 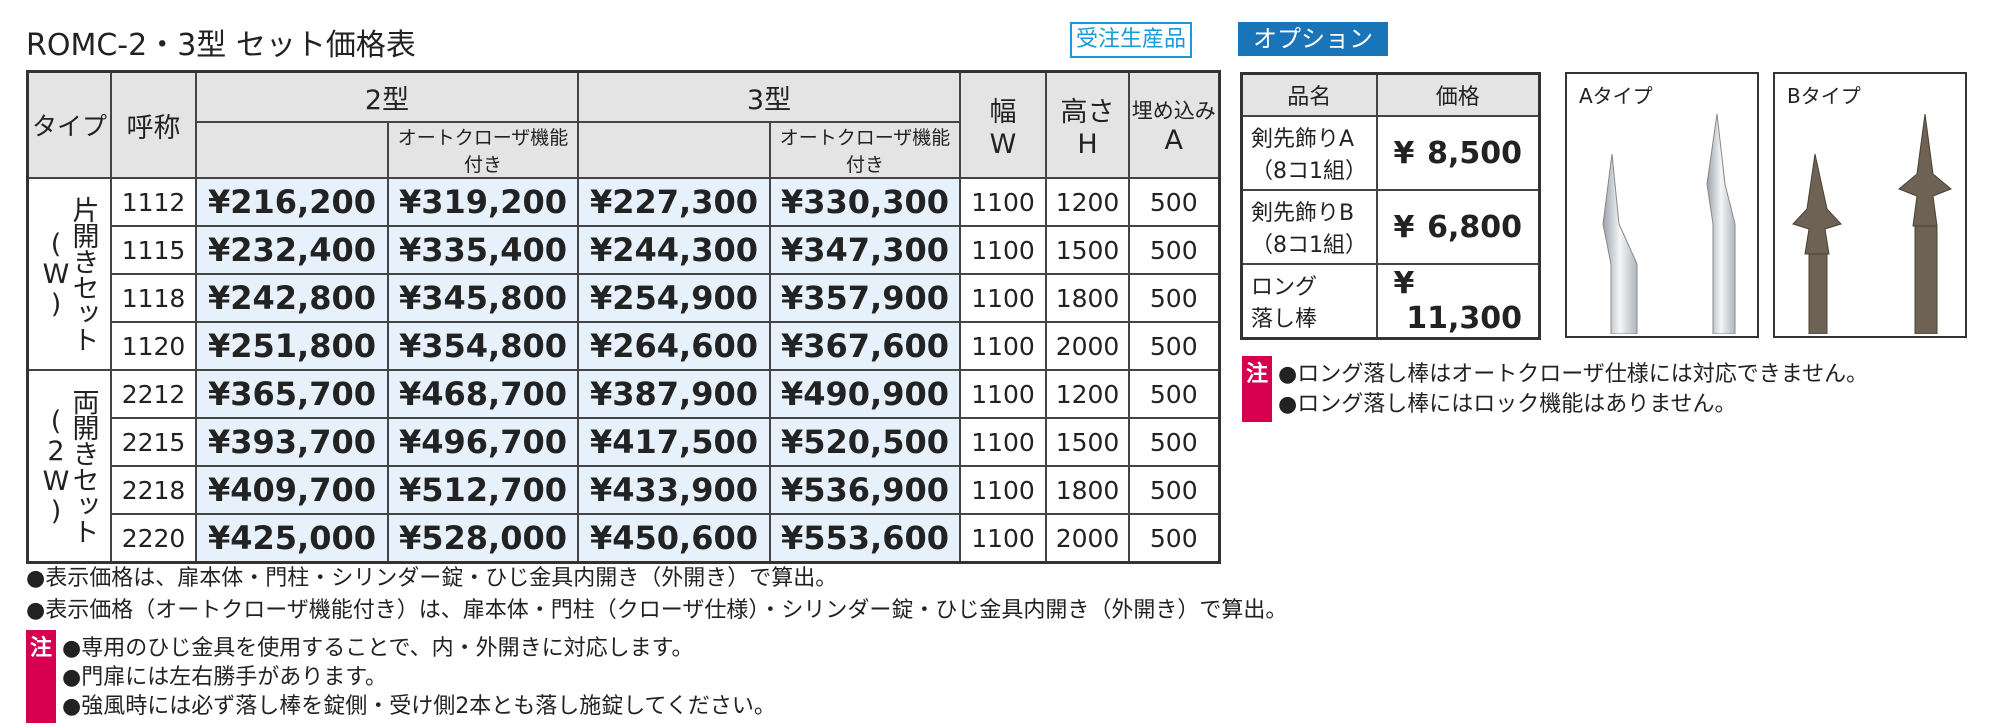 What do you see at coordinates (1309, 153) in the screenshot?
I see `option-name: 剣先飾りA （8コ1組）` at bounding box center [1309, 153].